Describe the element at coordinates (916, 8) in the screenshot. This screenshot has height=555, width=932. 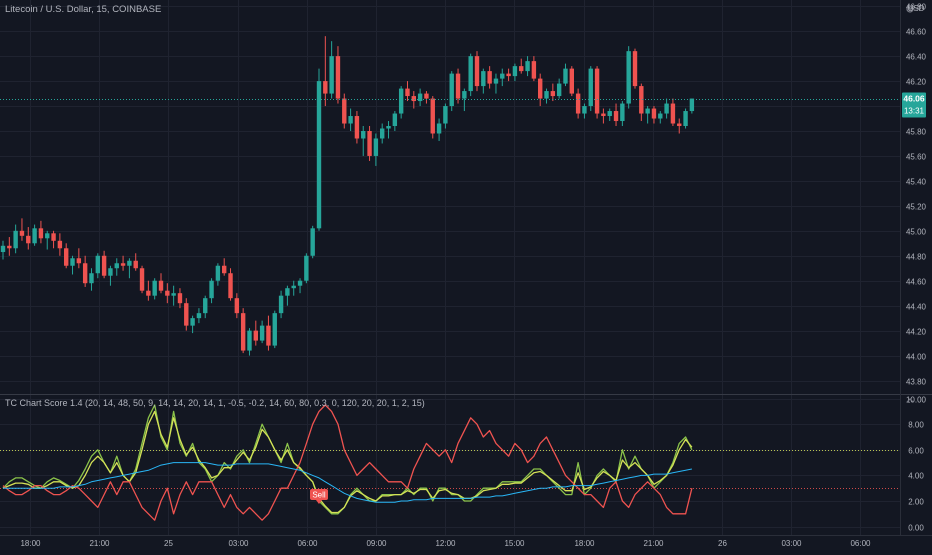
I see `currency-label: USD` at that location.